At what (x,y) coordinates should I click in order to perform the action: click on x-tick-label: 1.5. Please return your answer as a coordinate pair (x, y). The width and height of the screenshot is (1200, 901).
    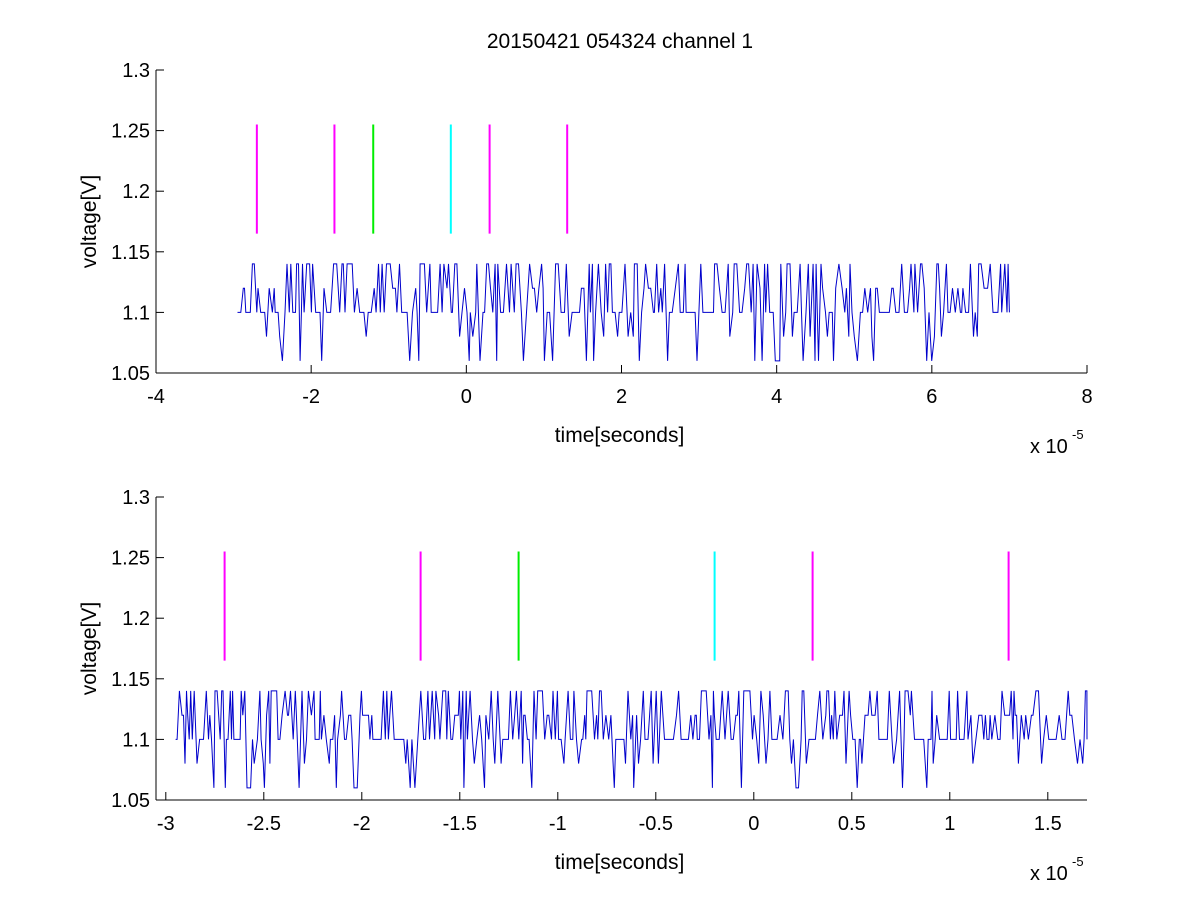
    Looking at the image, I should click on (1048, 824).